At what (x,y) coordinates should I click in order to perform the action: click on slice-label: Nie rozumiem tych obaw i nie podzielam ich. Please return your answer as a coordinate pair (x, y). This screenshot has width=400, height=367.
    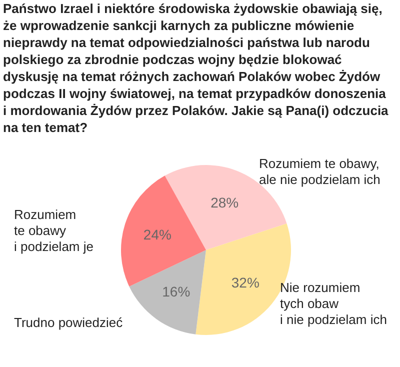
    Looking at the image, I should click on (333, 303).